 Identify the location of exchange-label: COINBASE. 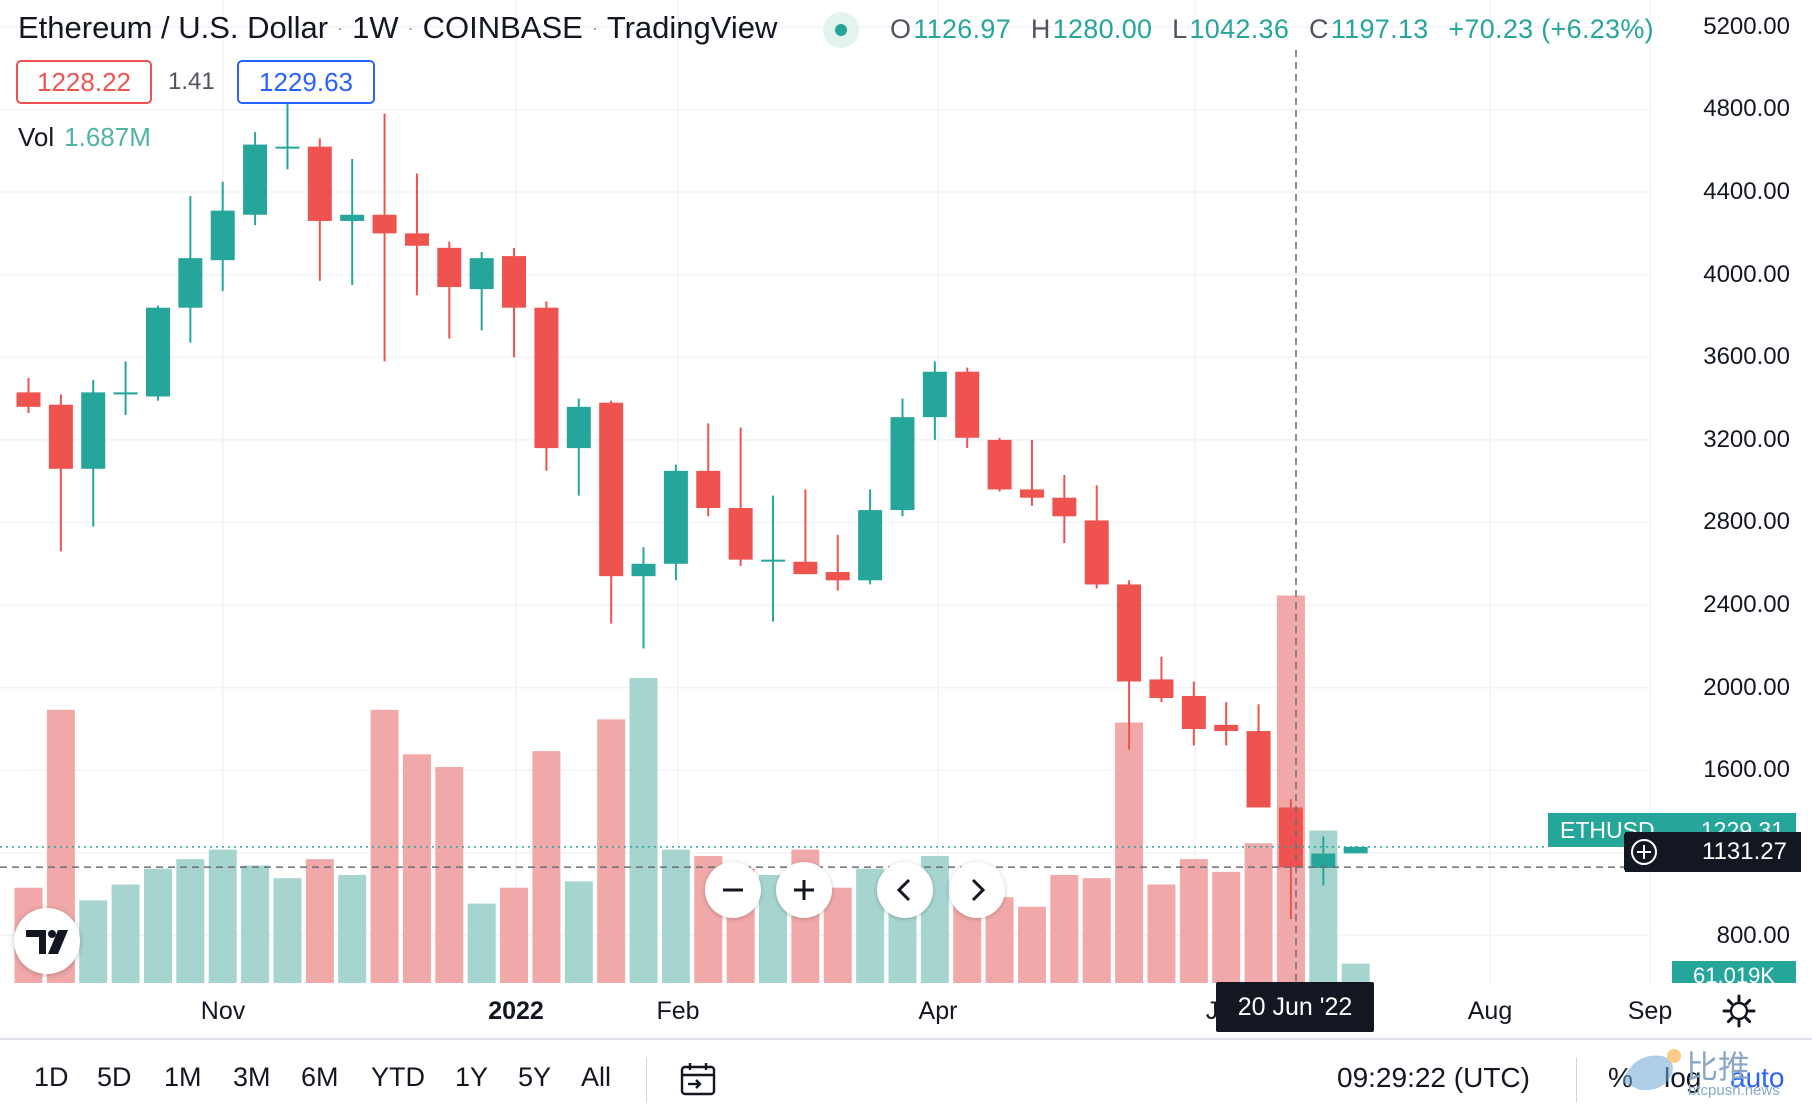
(502, 27).